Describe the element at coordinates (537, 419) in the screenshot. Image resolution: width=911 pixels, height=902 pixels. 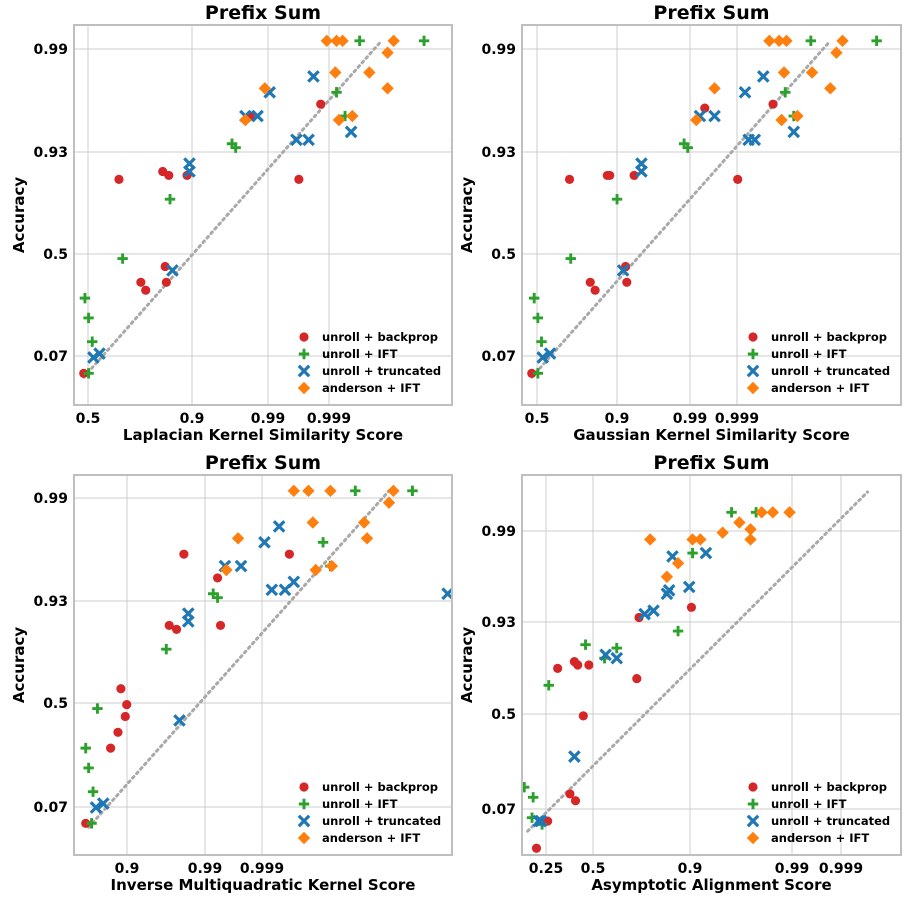
I see `x-tick-label: 0.5` at that location.